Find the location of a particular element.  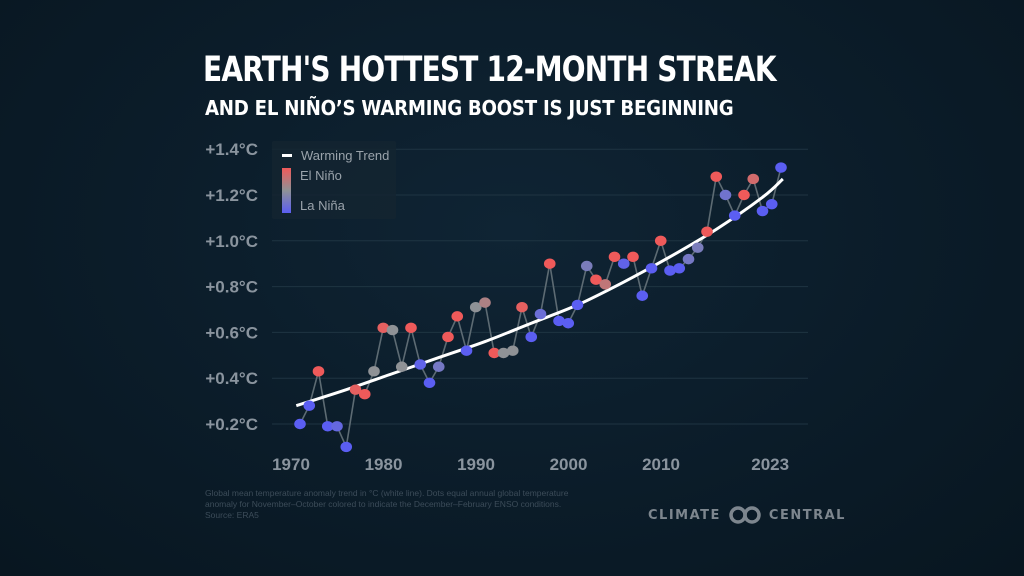

y-tick-label: +0.8°C is located at coordinates (231, 287).